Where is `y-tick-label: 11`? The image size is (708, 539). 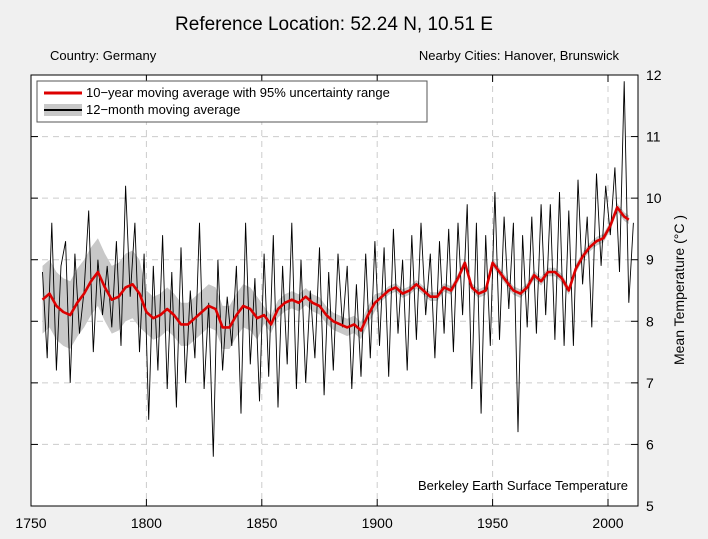 y-tick-label: 11 is located at coordinates (653, 137).